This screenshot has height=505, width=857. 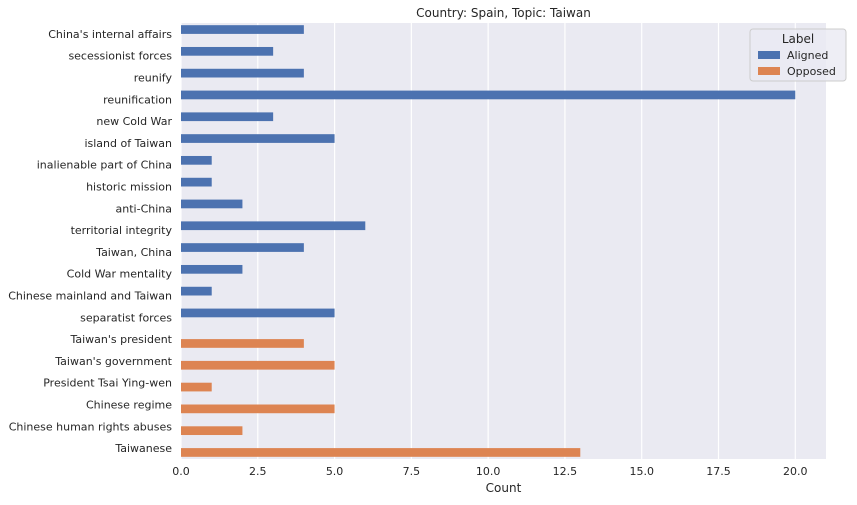 What do you see at coordinates (90, 296) in the screenshot?
I see `y-tick-label: Chinese mainland and Taiwan` at bounding box center [90, 296].